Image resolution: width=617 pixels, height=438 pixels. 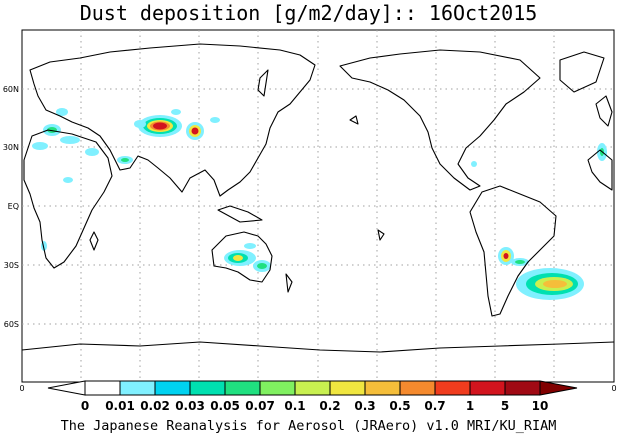 What do you see at coordinates (225, 406) in the screenshot?
I see `colorbar-label-4: 0.05` at bounding box center [225, 406].